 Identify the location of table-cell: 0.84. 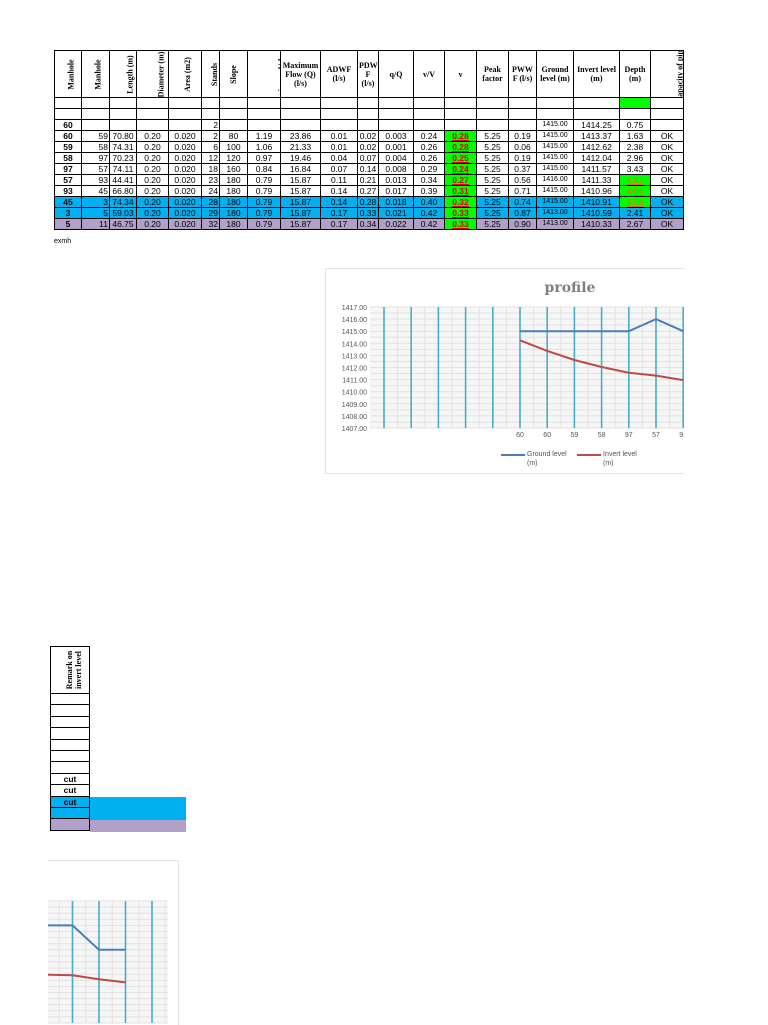
(264, 169).